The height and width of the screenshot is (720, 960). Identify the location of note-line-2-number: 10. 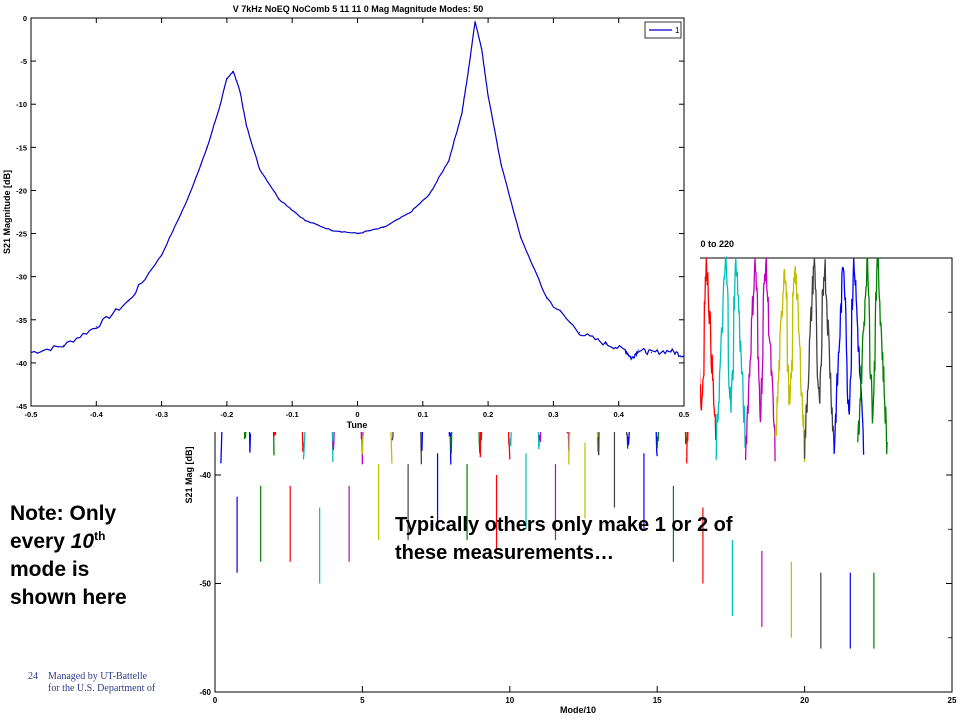
(82, 541).